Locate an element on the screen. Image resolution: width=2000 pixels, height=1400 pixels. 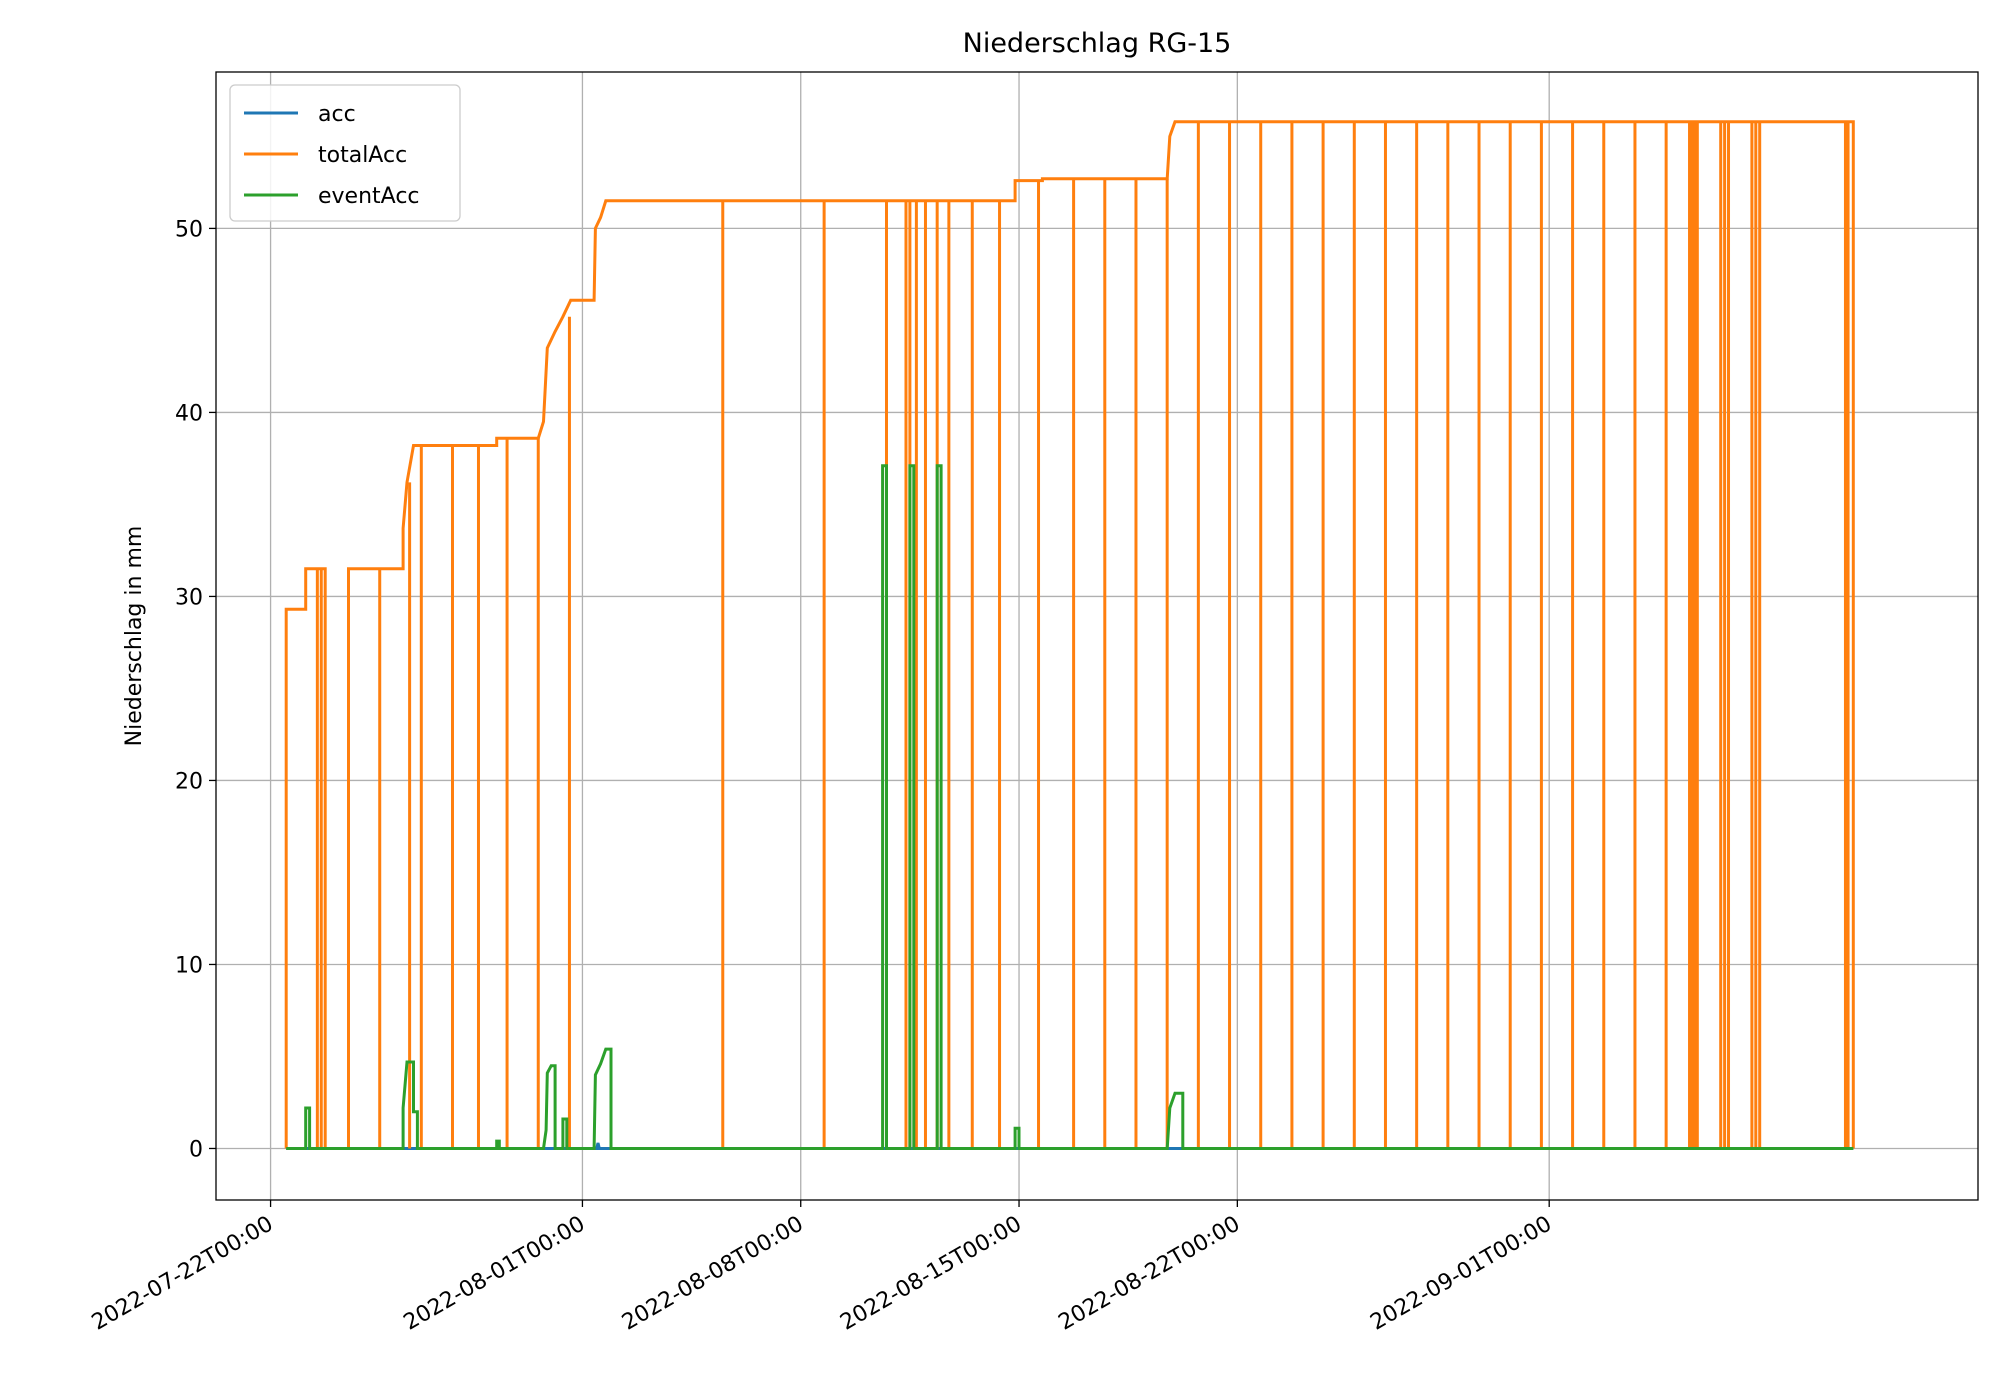
y-tick-label: 0 is located at coordinates (196, 1149).